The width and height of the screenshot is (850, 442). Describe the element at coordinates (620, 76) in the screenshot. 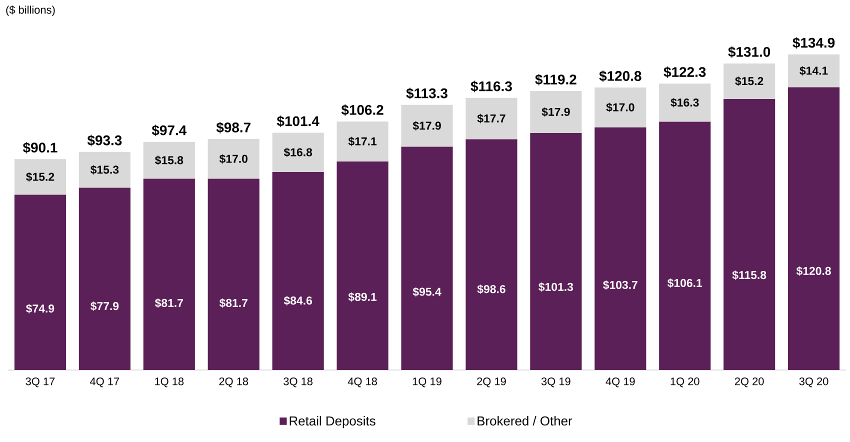

I see `total-label: $120.8` at that location.